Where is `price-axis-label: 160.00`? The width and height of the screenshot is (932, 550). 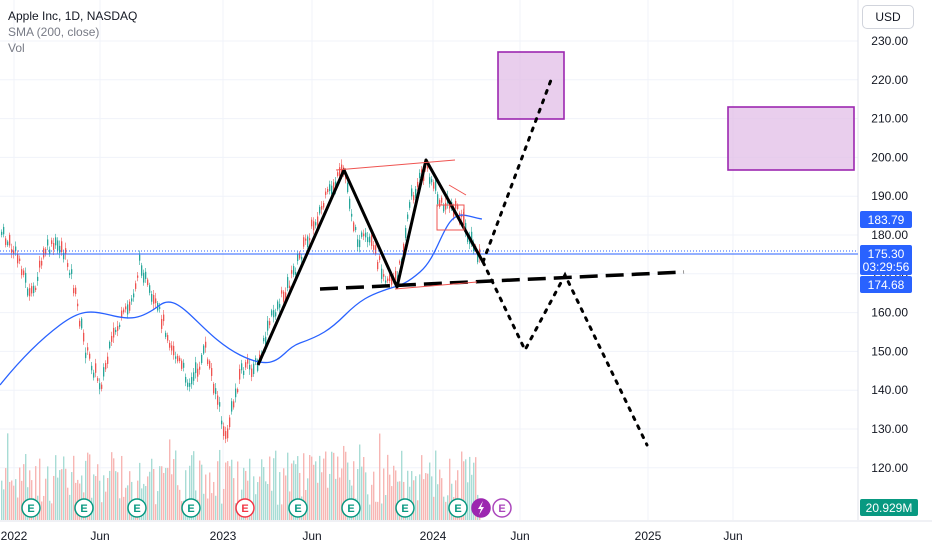
price-axis-label: 160.00 is located at coordinates (889, 313).